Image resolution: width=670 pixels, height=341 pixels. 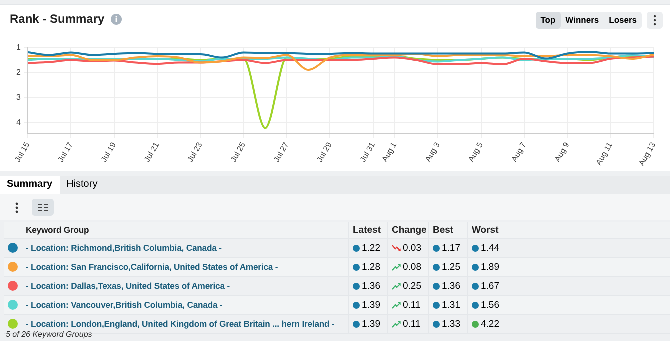 What do you see at coordinates (451, 305) in the screenshot?
I see `text: 1.31` at bounding box center [451, 305].